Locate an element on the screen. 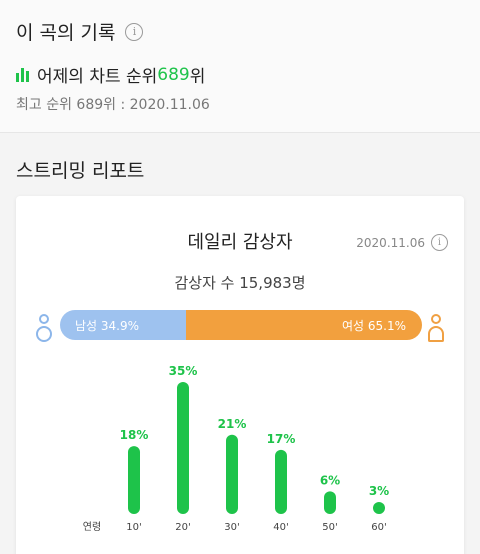 This screenshot has width=480, height=554. male-person-icon is located at coordinates (44, 328).